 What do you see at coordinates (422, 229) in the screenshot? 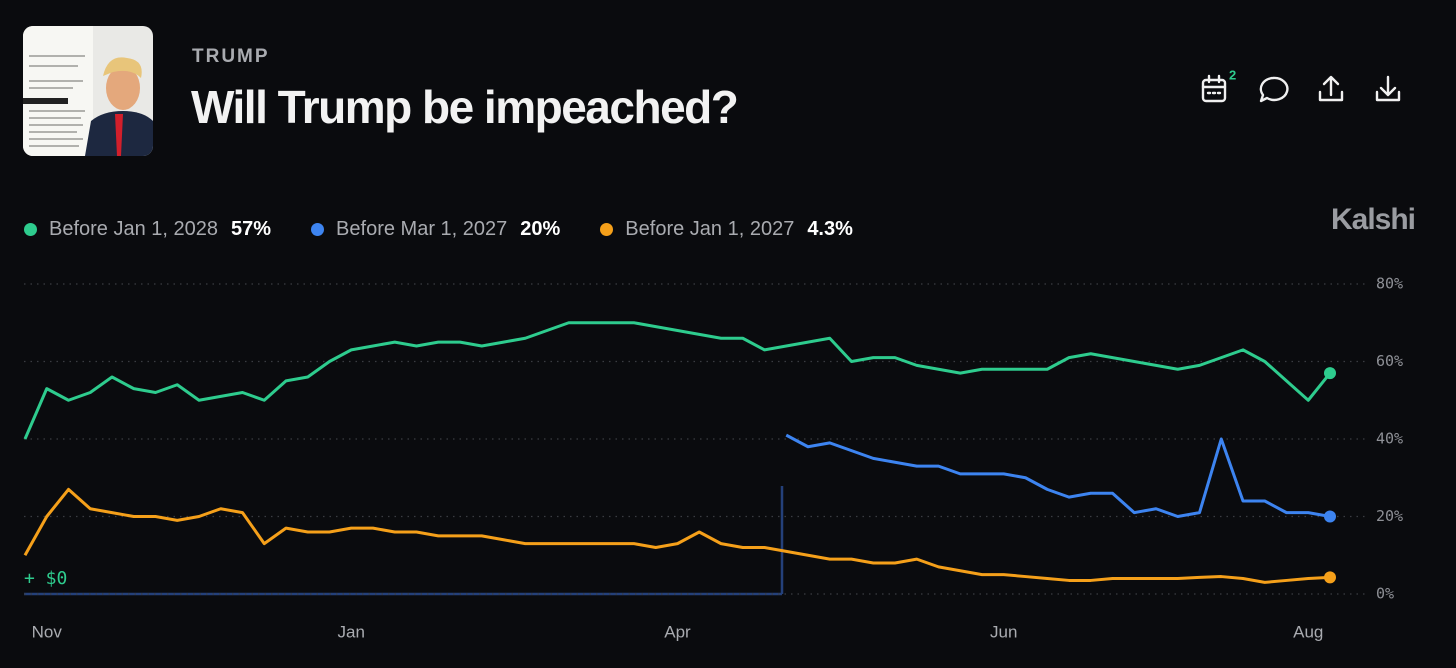
I see `legend-label: Before Mar 1, 2027` at bounding box center [422, 229].